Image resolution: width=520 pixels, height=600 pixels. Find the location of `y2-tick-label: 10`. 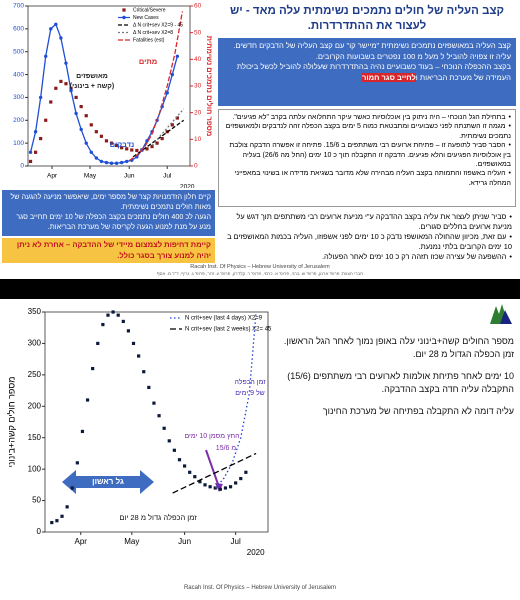

y2-tick-label: 10 is located at coordinates (198, 139).